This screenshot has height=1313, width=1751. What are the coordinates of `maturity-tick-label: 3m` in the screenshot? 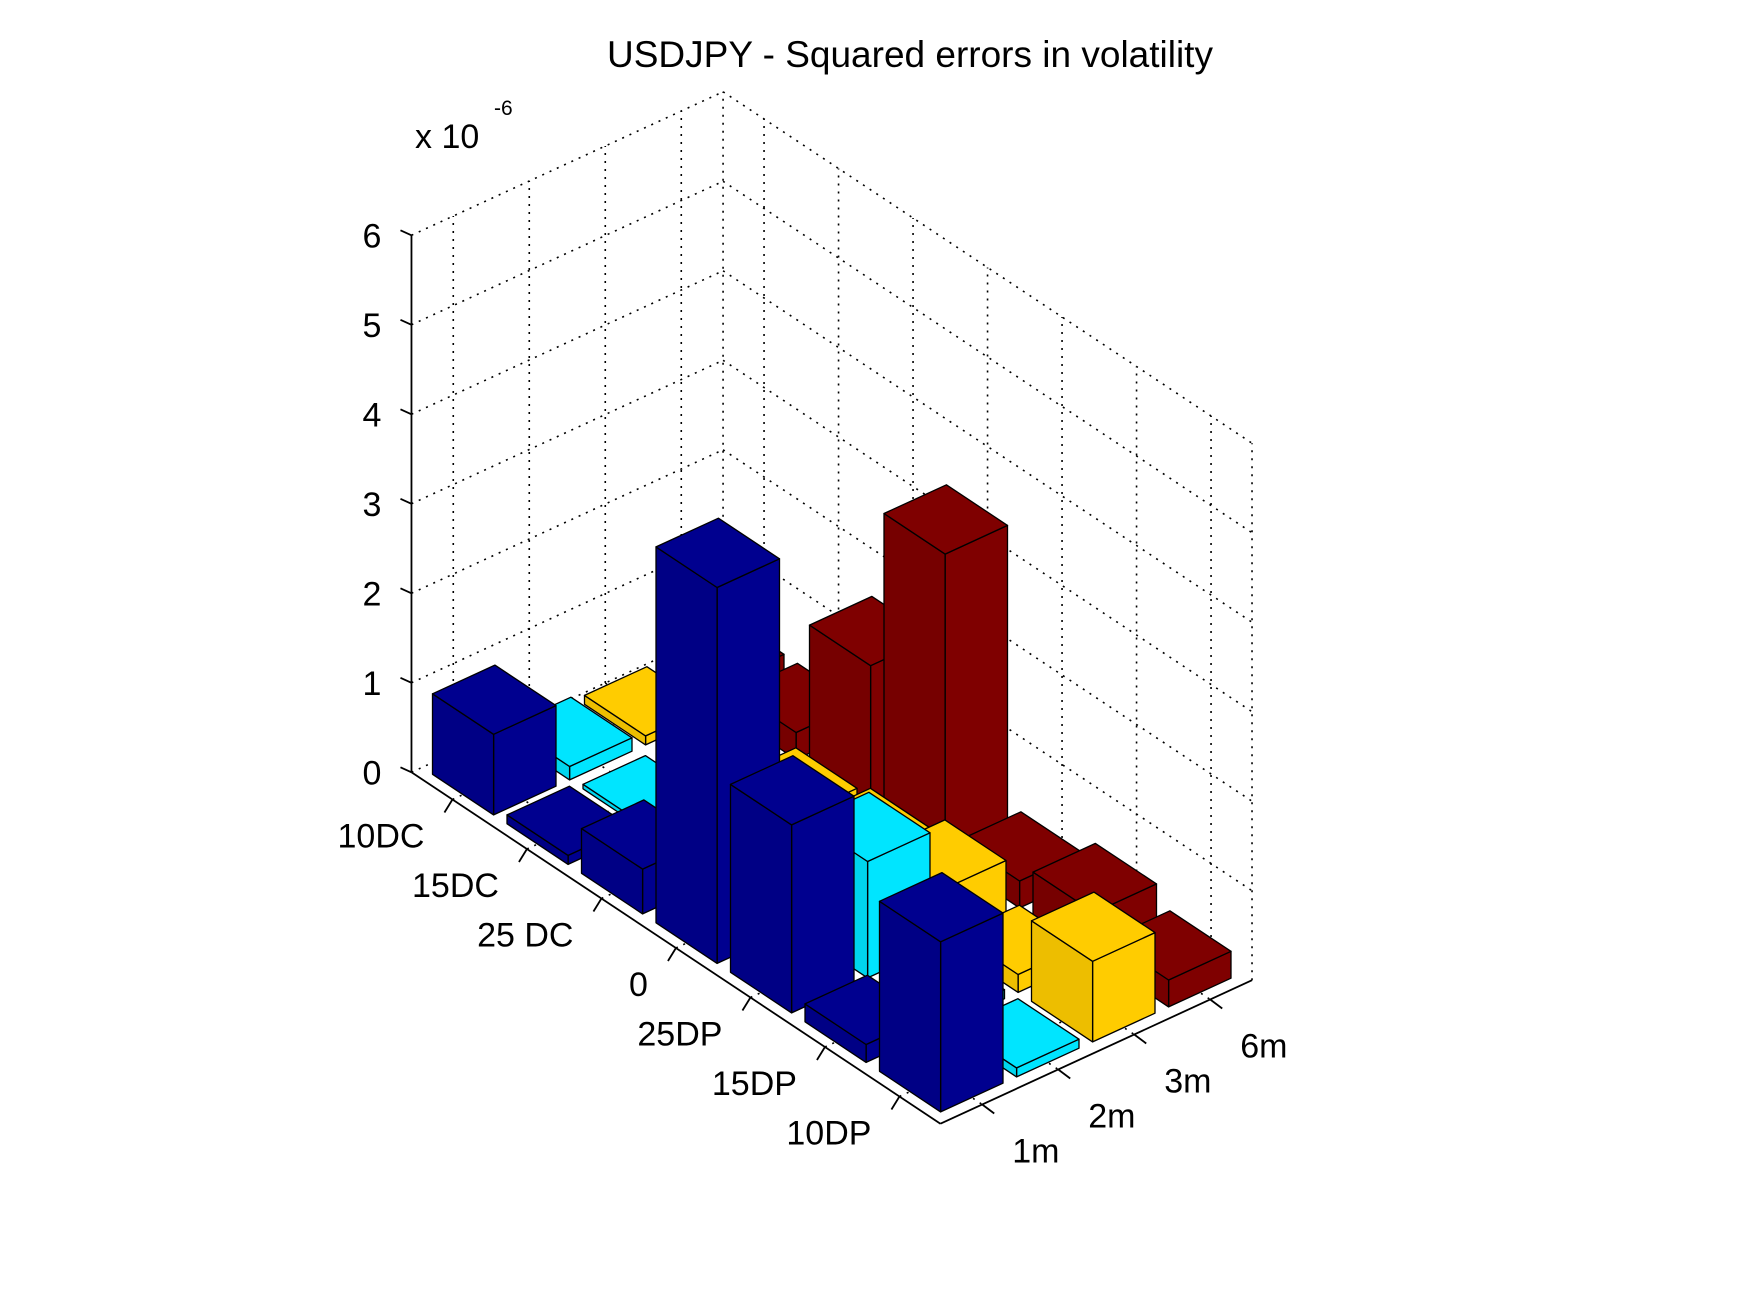 It's located at (1187, 1081).